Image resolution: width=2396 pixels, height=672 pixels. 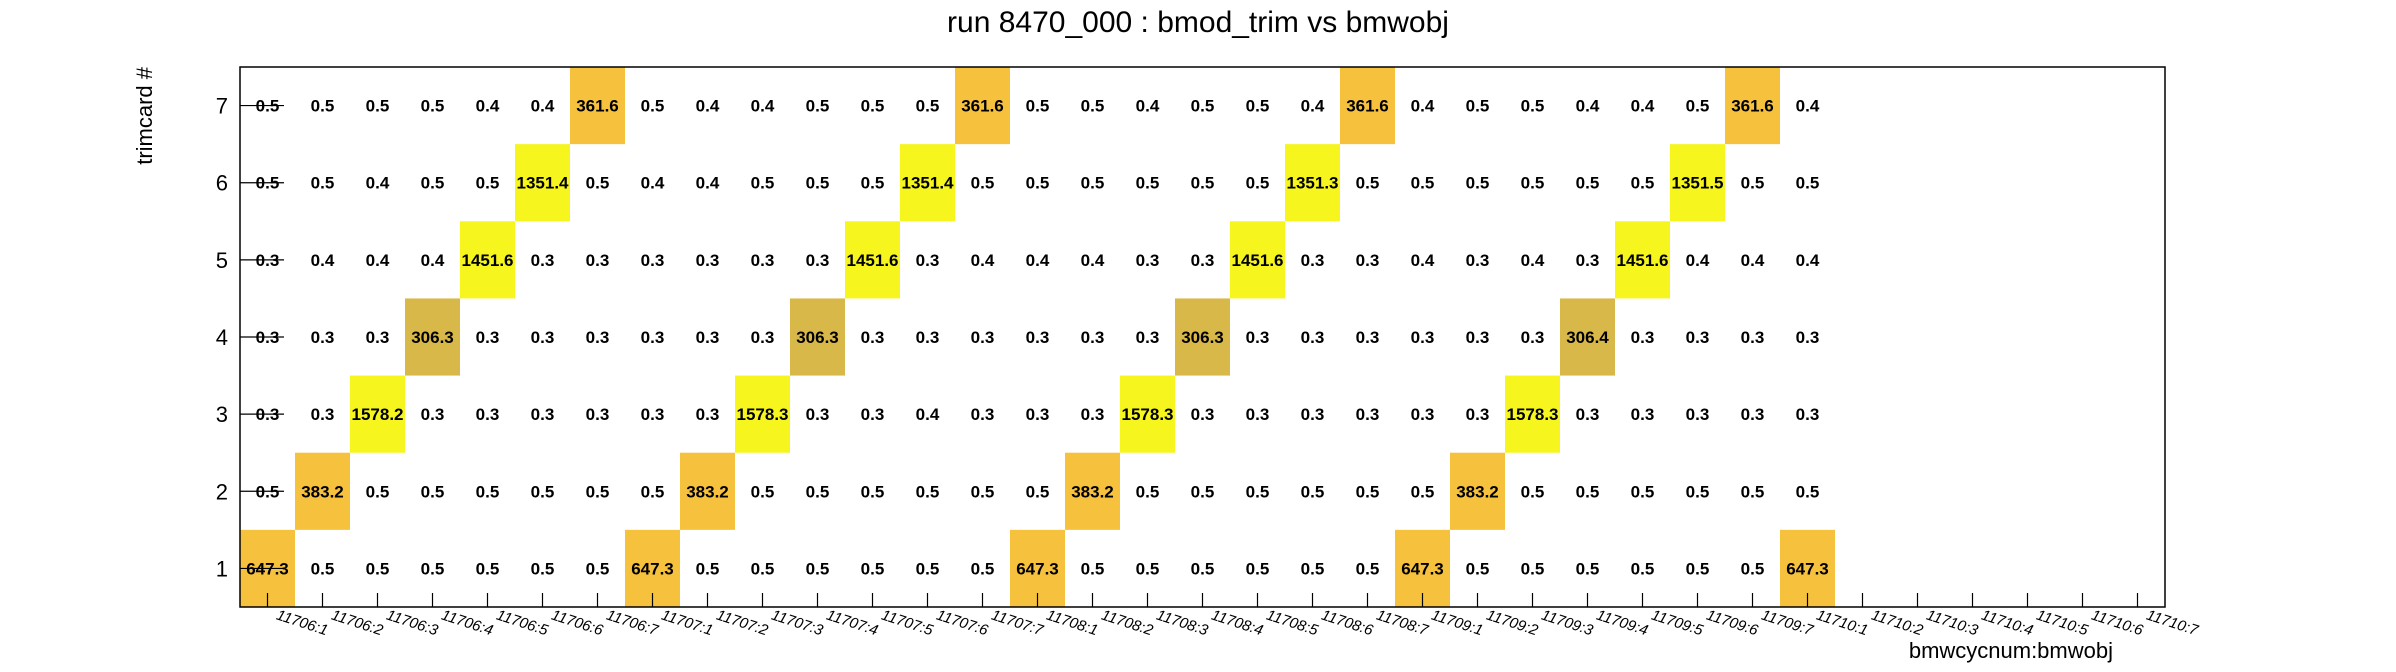 I want to click on x-tick-label: 11708:1, so click(x=1072, y=623).